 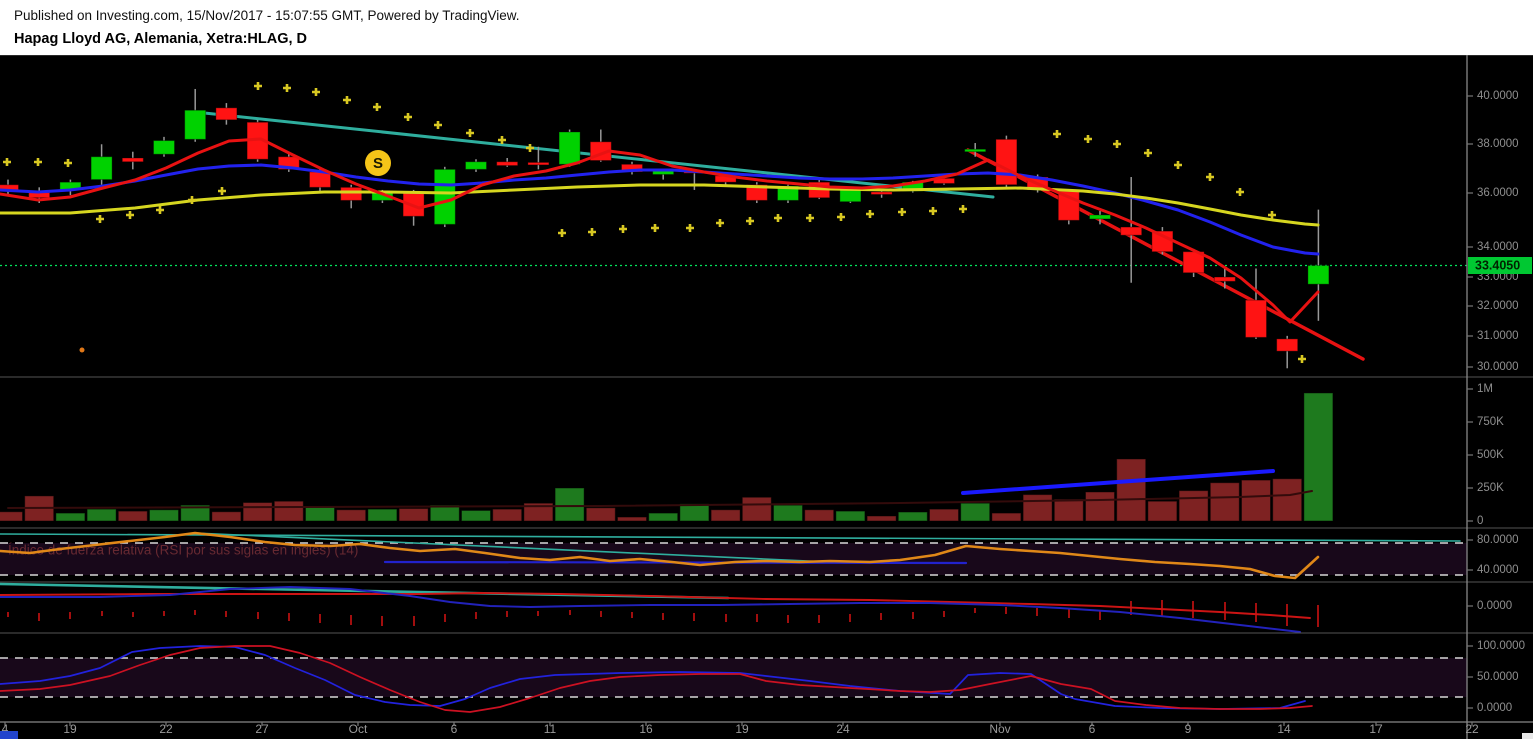 I want to click on macd-line, so click(x=650, y=609).